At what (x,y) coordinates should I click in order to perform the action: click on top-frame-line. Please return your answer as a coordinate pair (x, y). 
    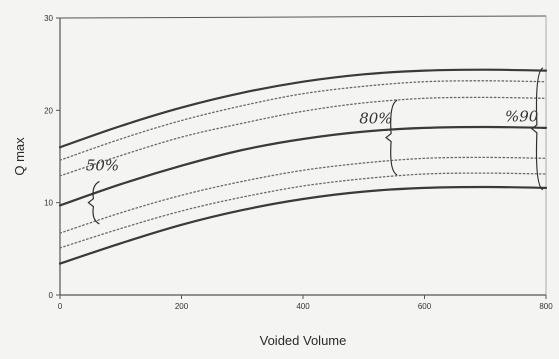
    Looking at the image, I should click on (303, 17).